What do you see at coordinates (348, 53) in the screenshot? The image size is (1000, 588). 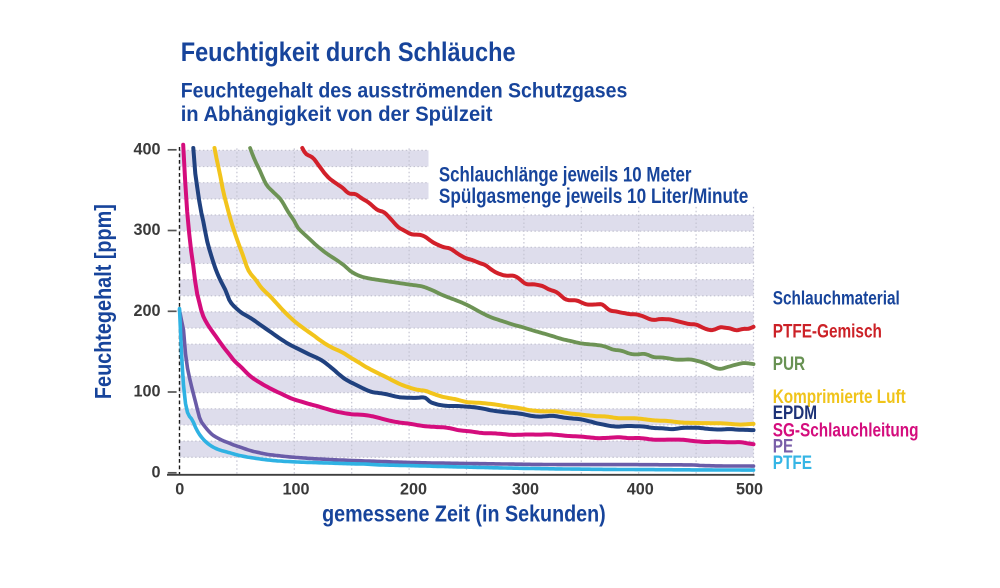 I see `svg-text: Feuchtigkeit durch Schläuche` at bounding box center [348, 53].